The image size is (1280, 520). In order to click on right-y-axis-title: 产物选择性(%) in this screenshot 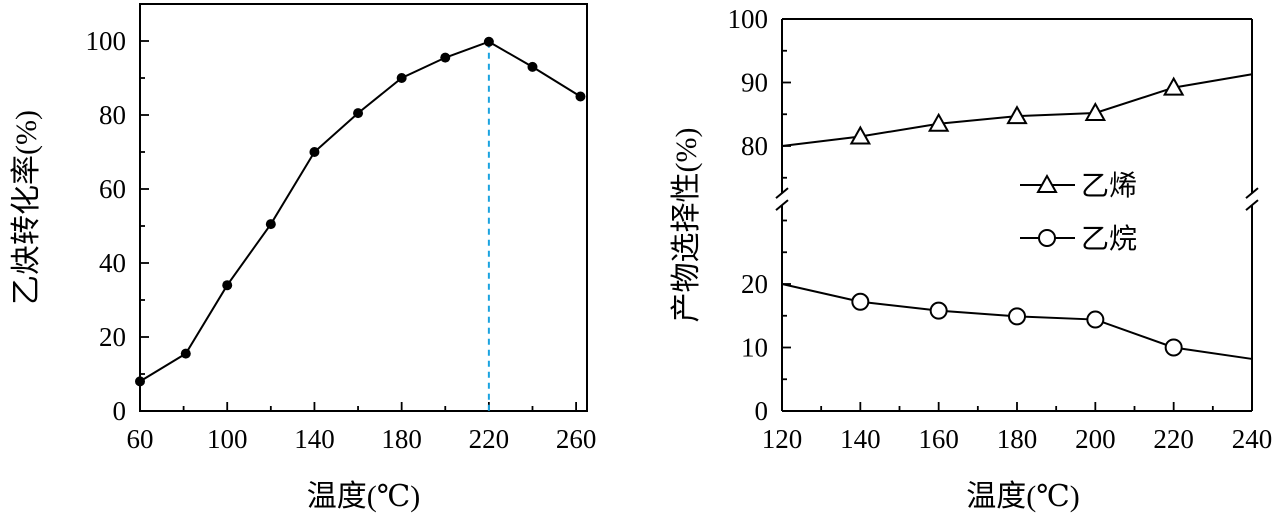, I will do `click(686, 225)`.